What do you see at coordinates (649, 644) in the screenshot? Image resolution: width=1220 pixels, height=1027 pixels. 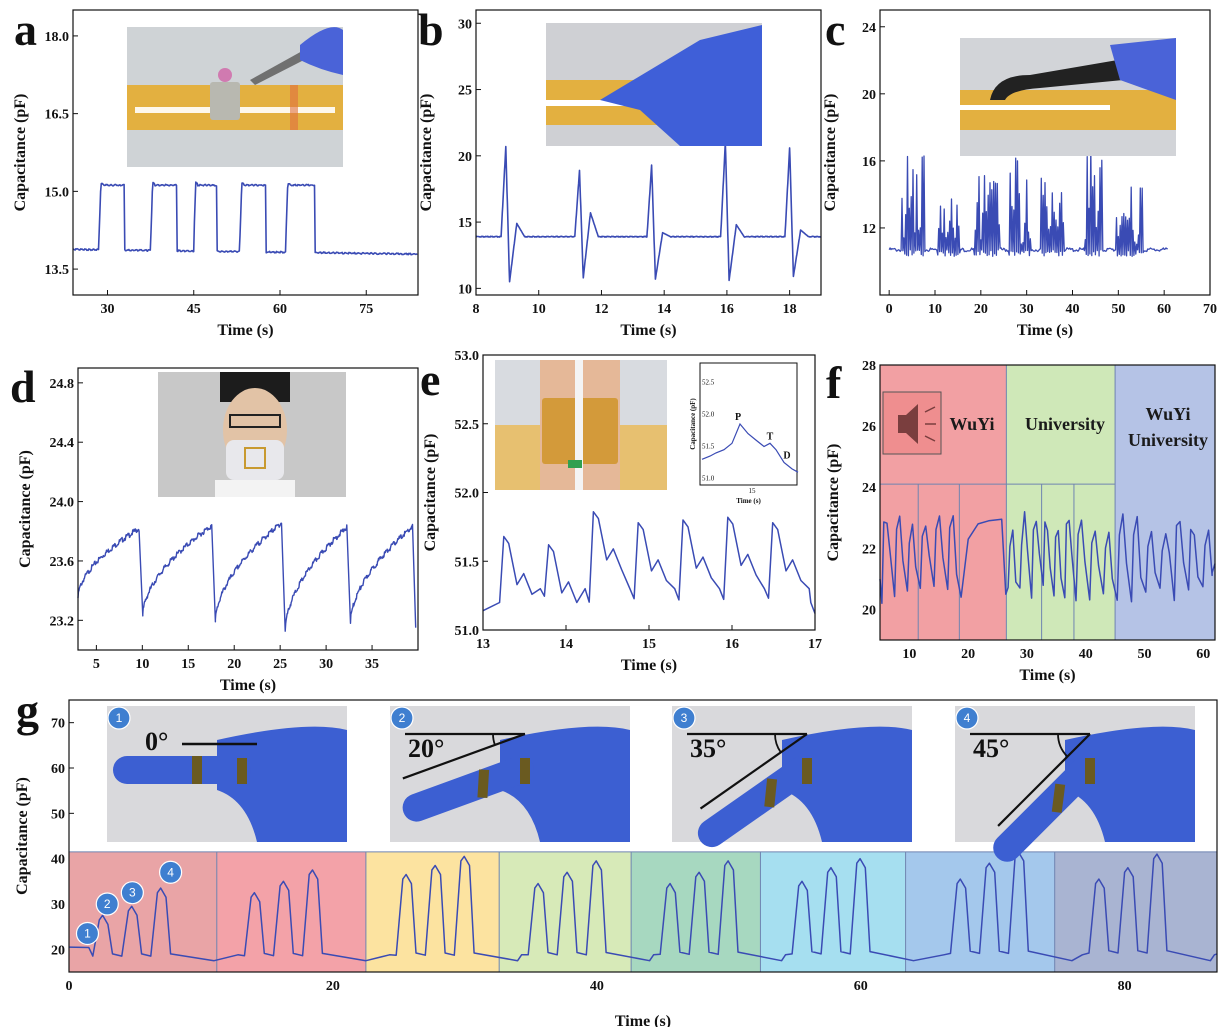 I see `x-tick-label: 15` at bounding box center [649, 644].